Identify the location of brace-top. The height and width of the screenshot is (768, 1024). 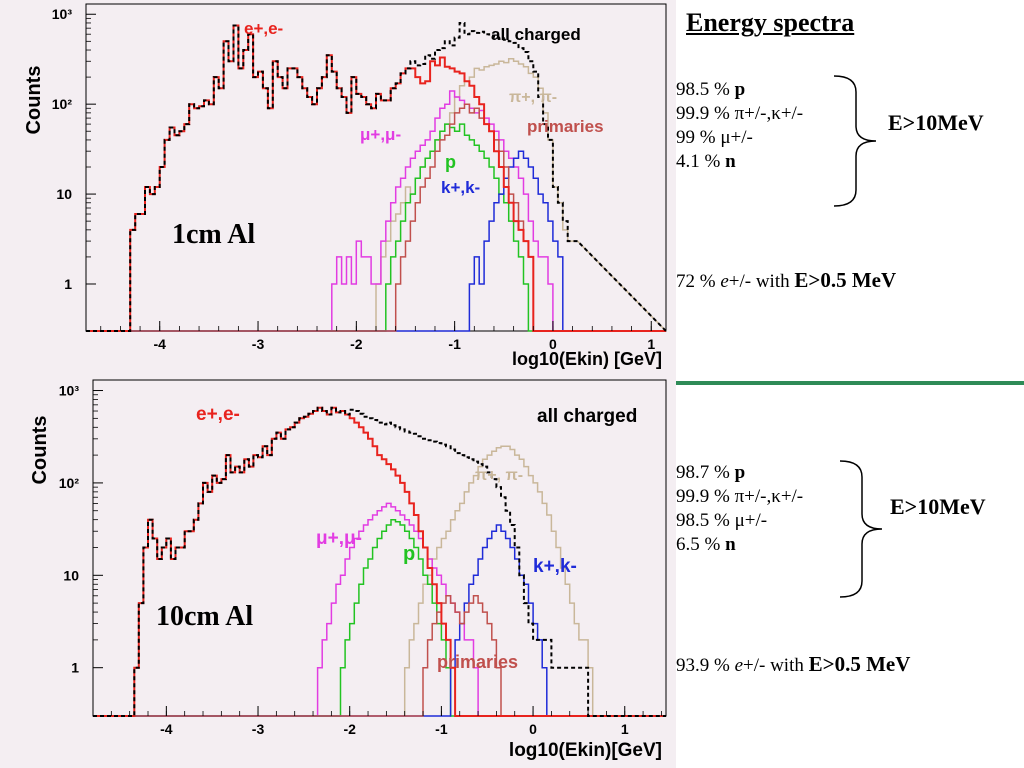
(855, 141).